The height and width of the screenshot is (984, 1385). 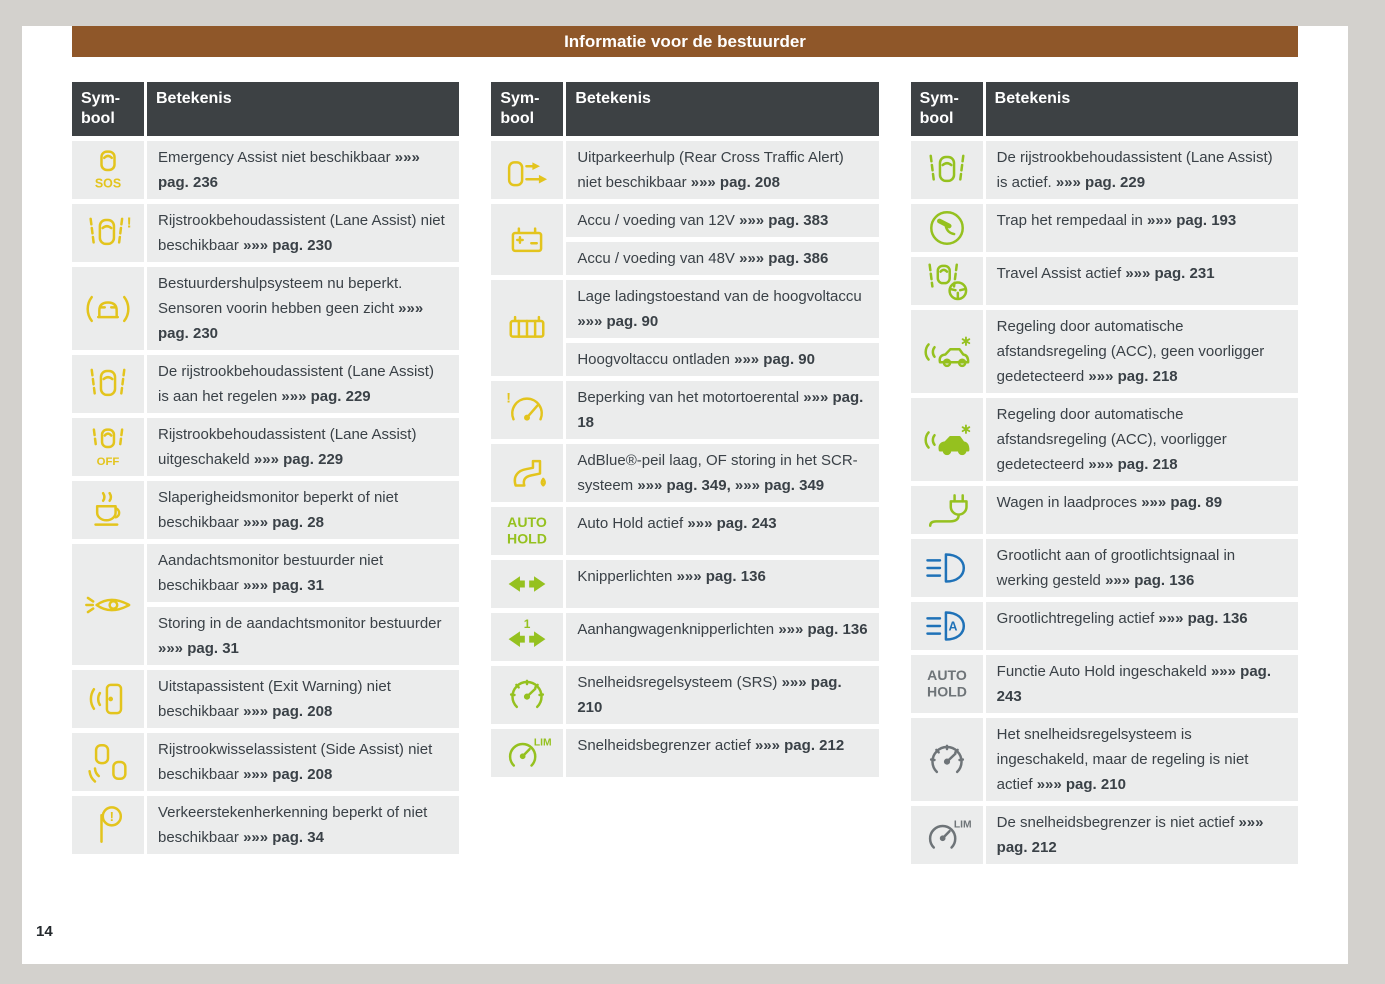 I want to click on page-reference: »»» pag. 349,, so click(x=684, y=485).